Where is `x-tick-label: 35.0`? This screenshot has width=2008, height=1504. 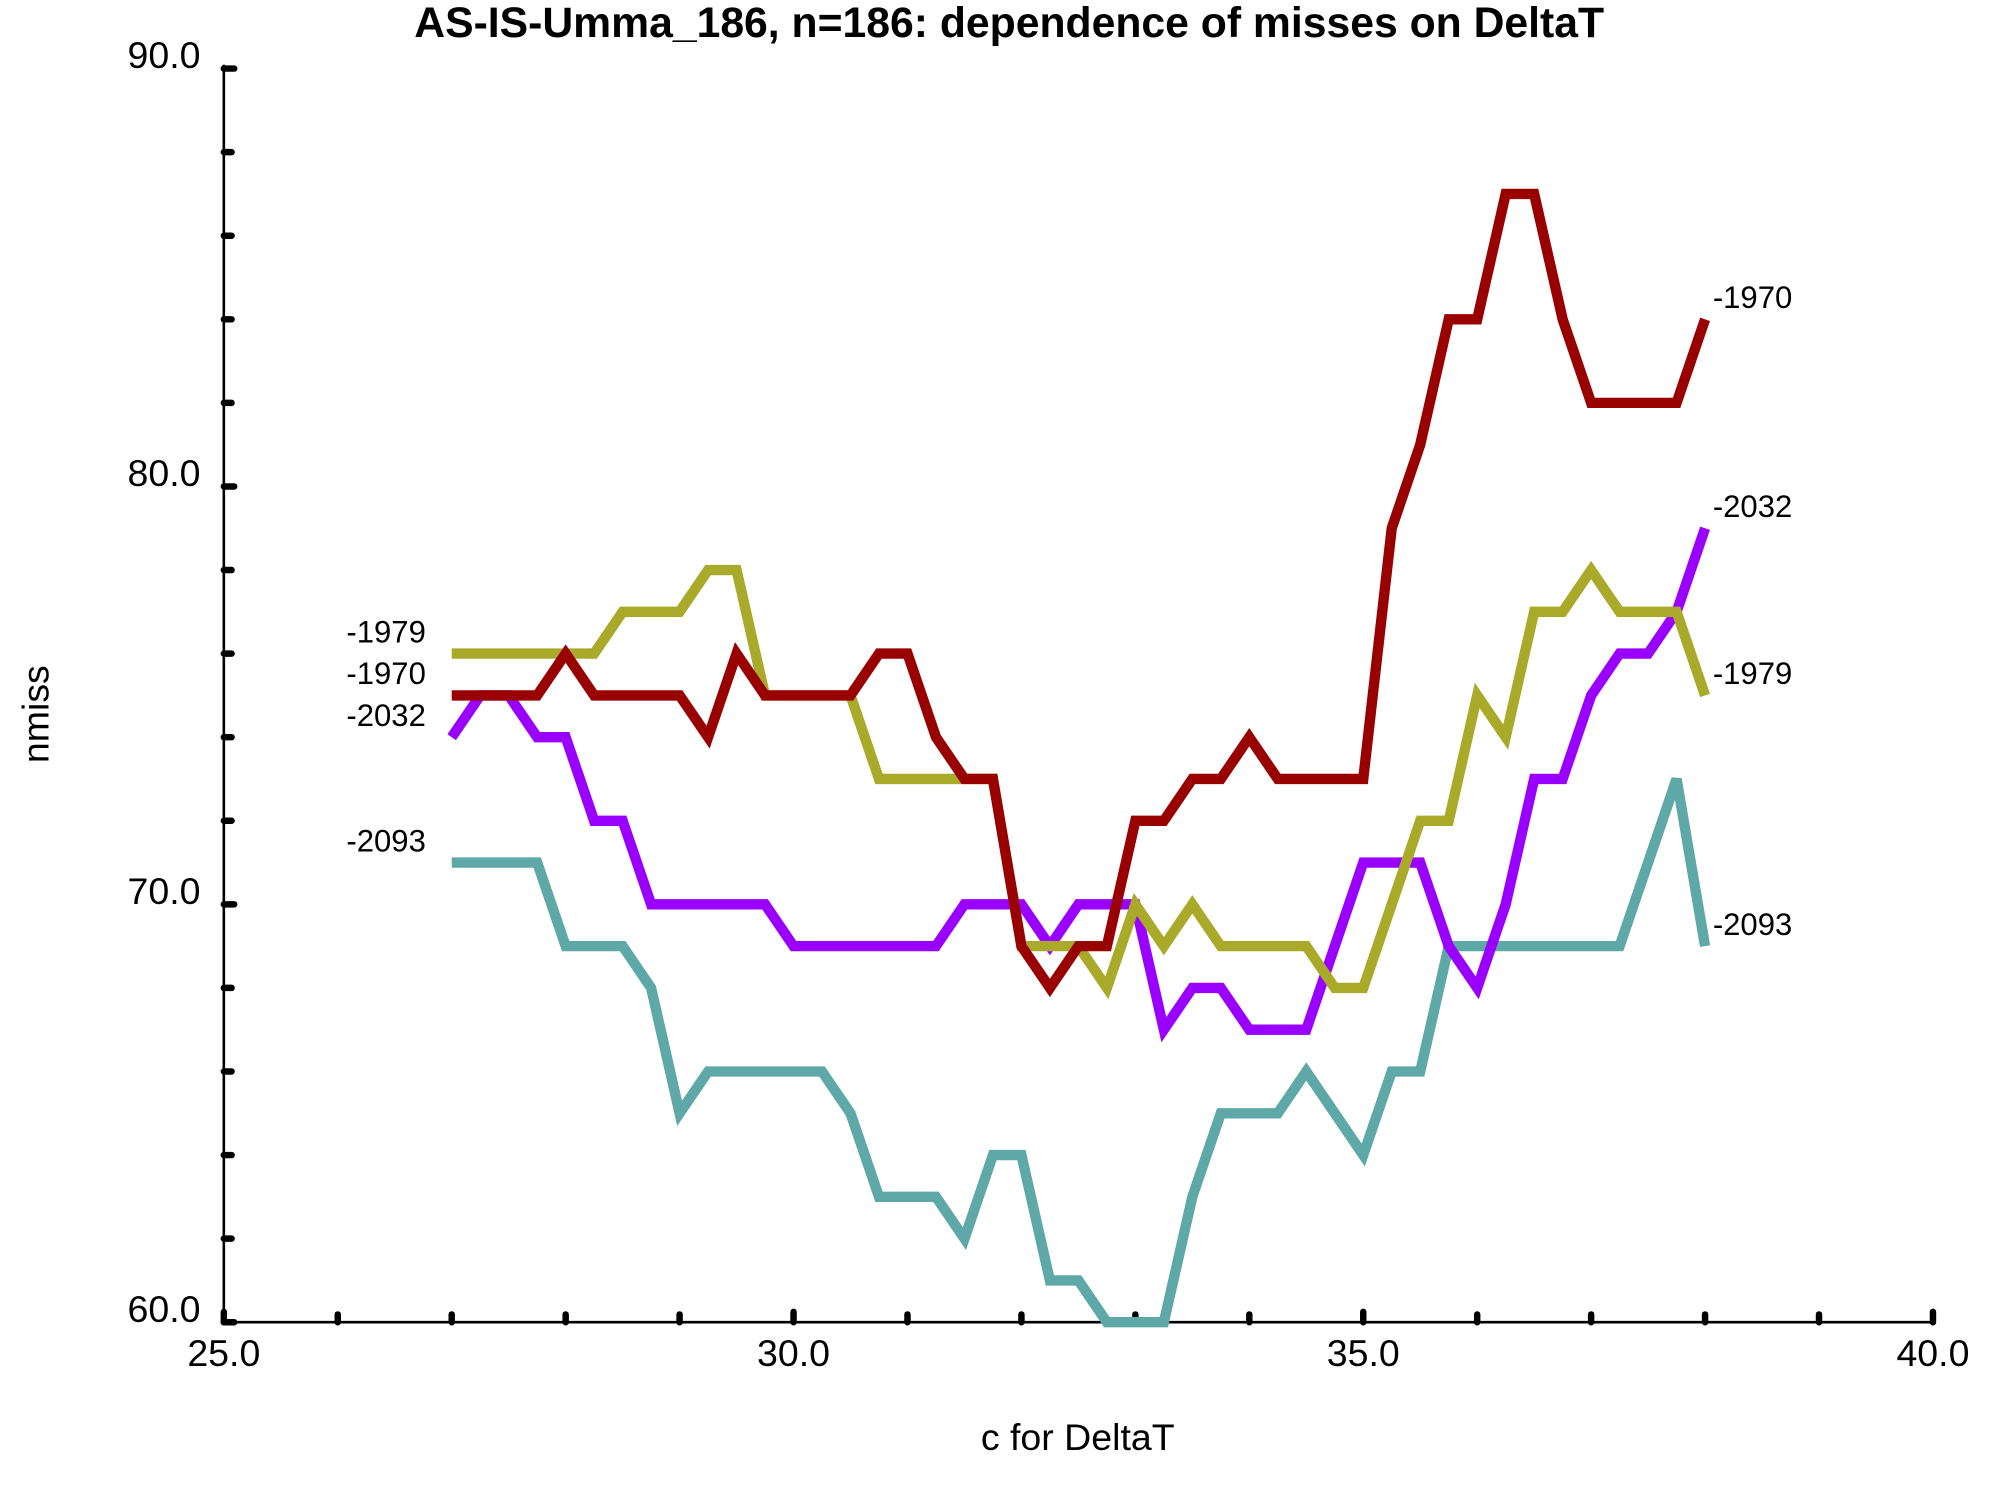 x-tick-label: 35.0 is located at coordinates (1363, 1353).